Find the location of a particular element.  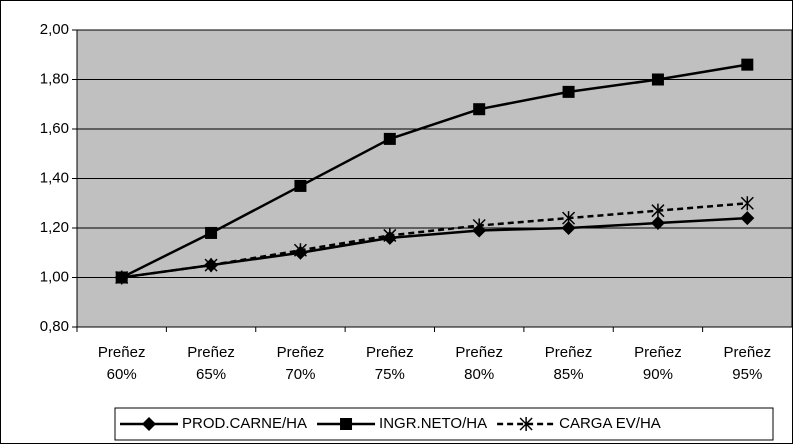

x-tick-label: Preñez 65% is located at coordinates (211, 363).